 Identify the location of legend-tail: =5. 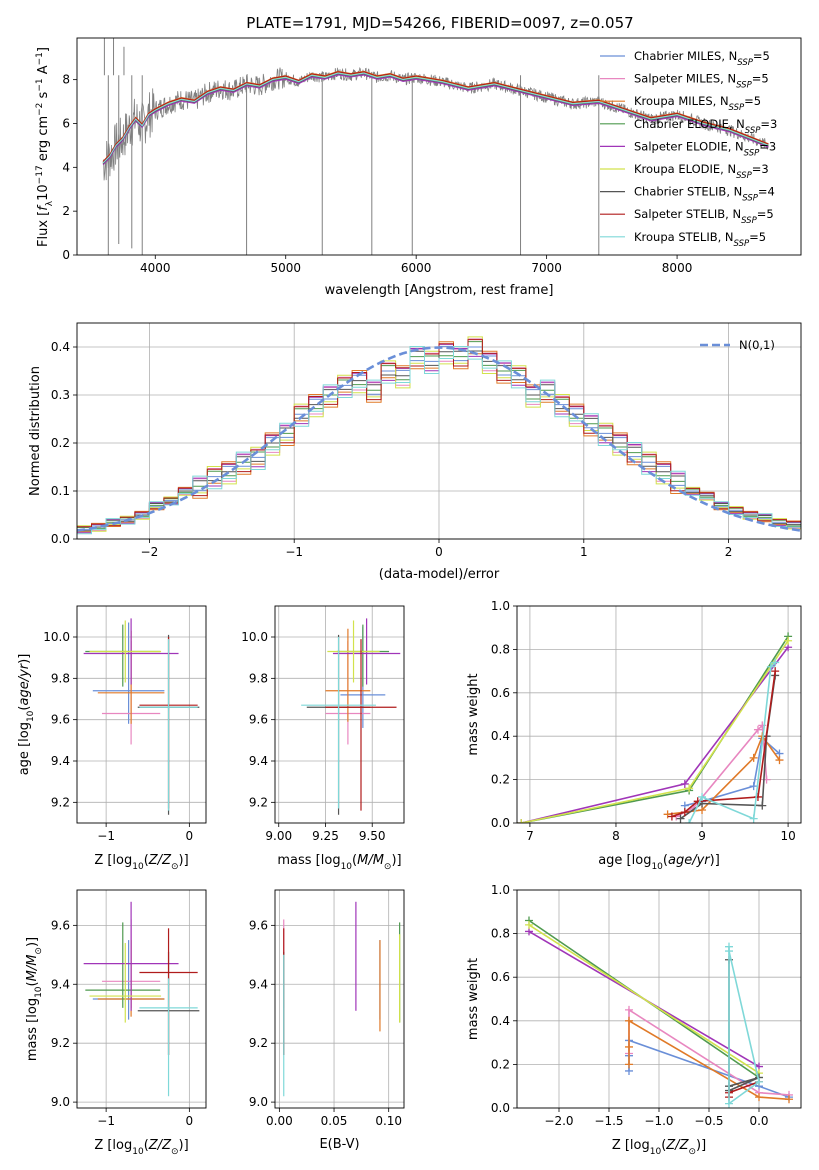
(760, 79).